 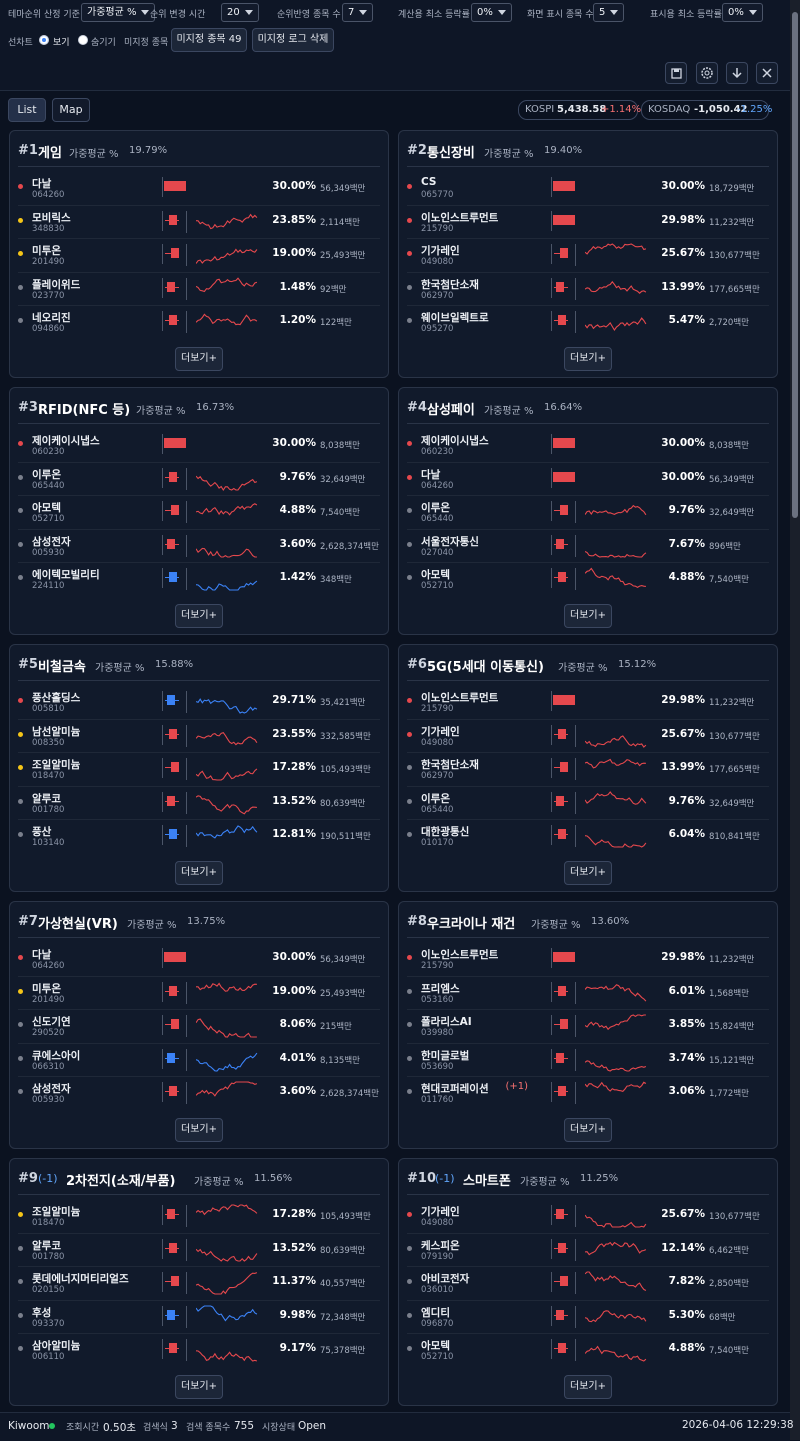 I want to click on stock-name: 큐에스아이, so click(x=56, y=1055).